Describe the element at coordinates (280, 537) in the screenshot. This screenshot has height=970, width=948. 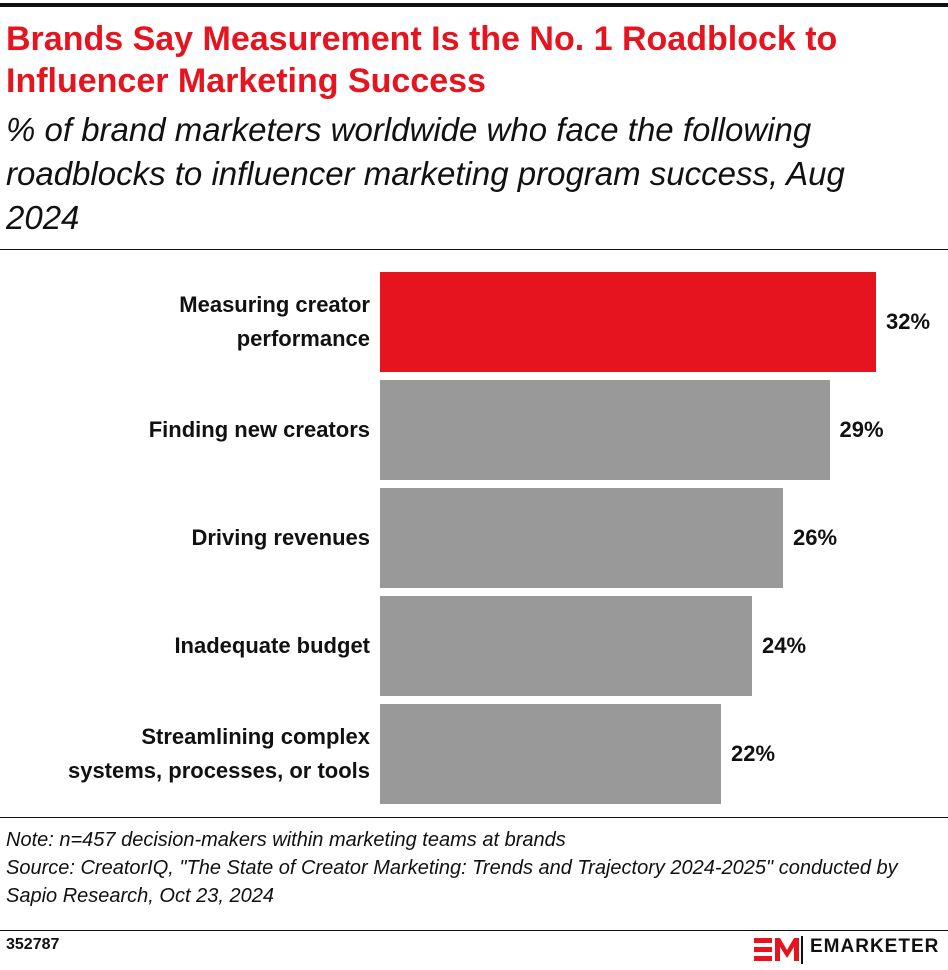
I see `category-label: Driving revenues` at that location.